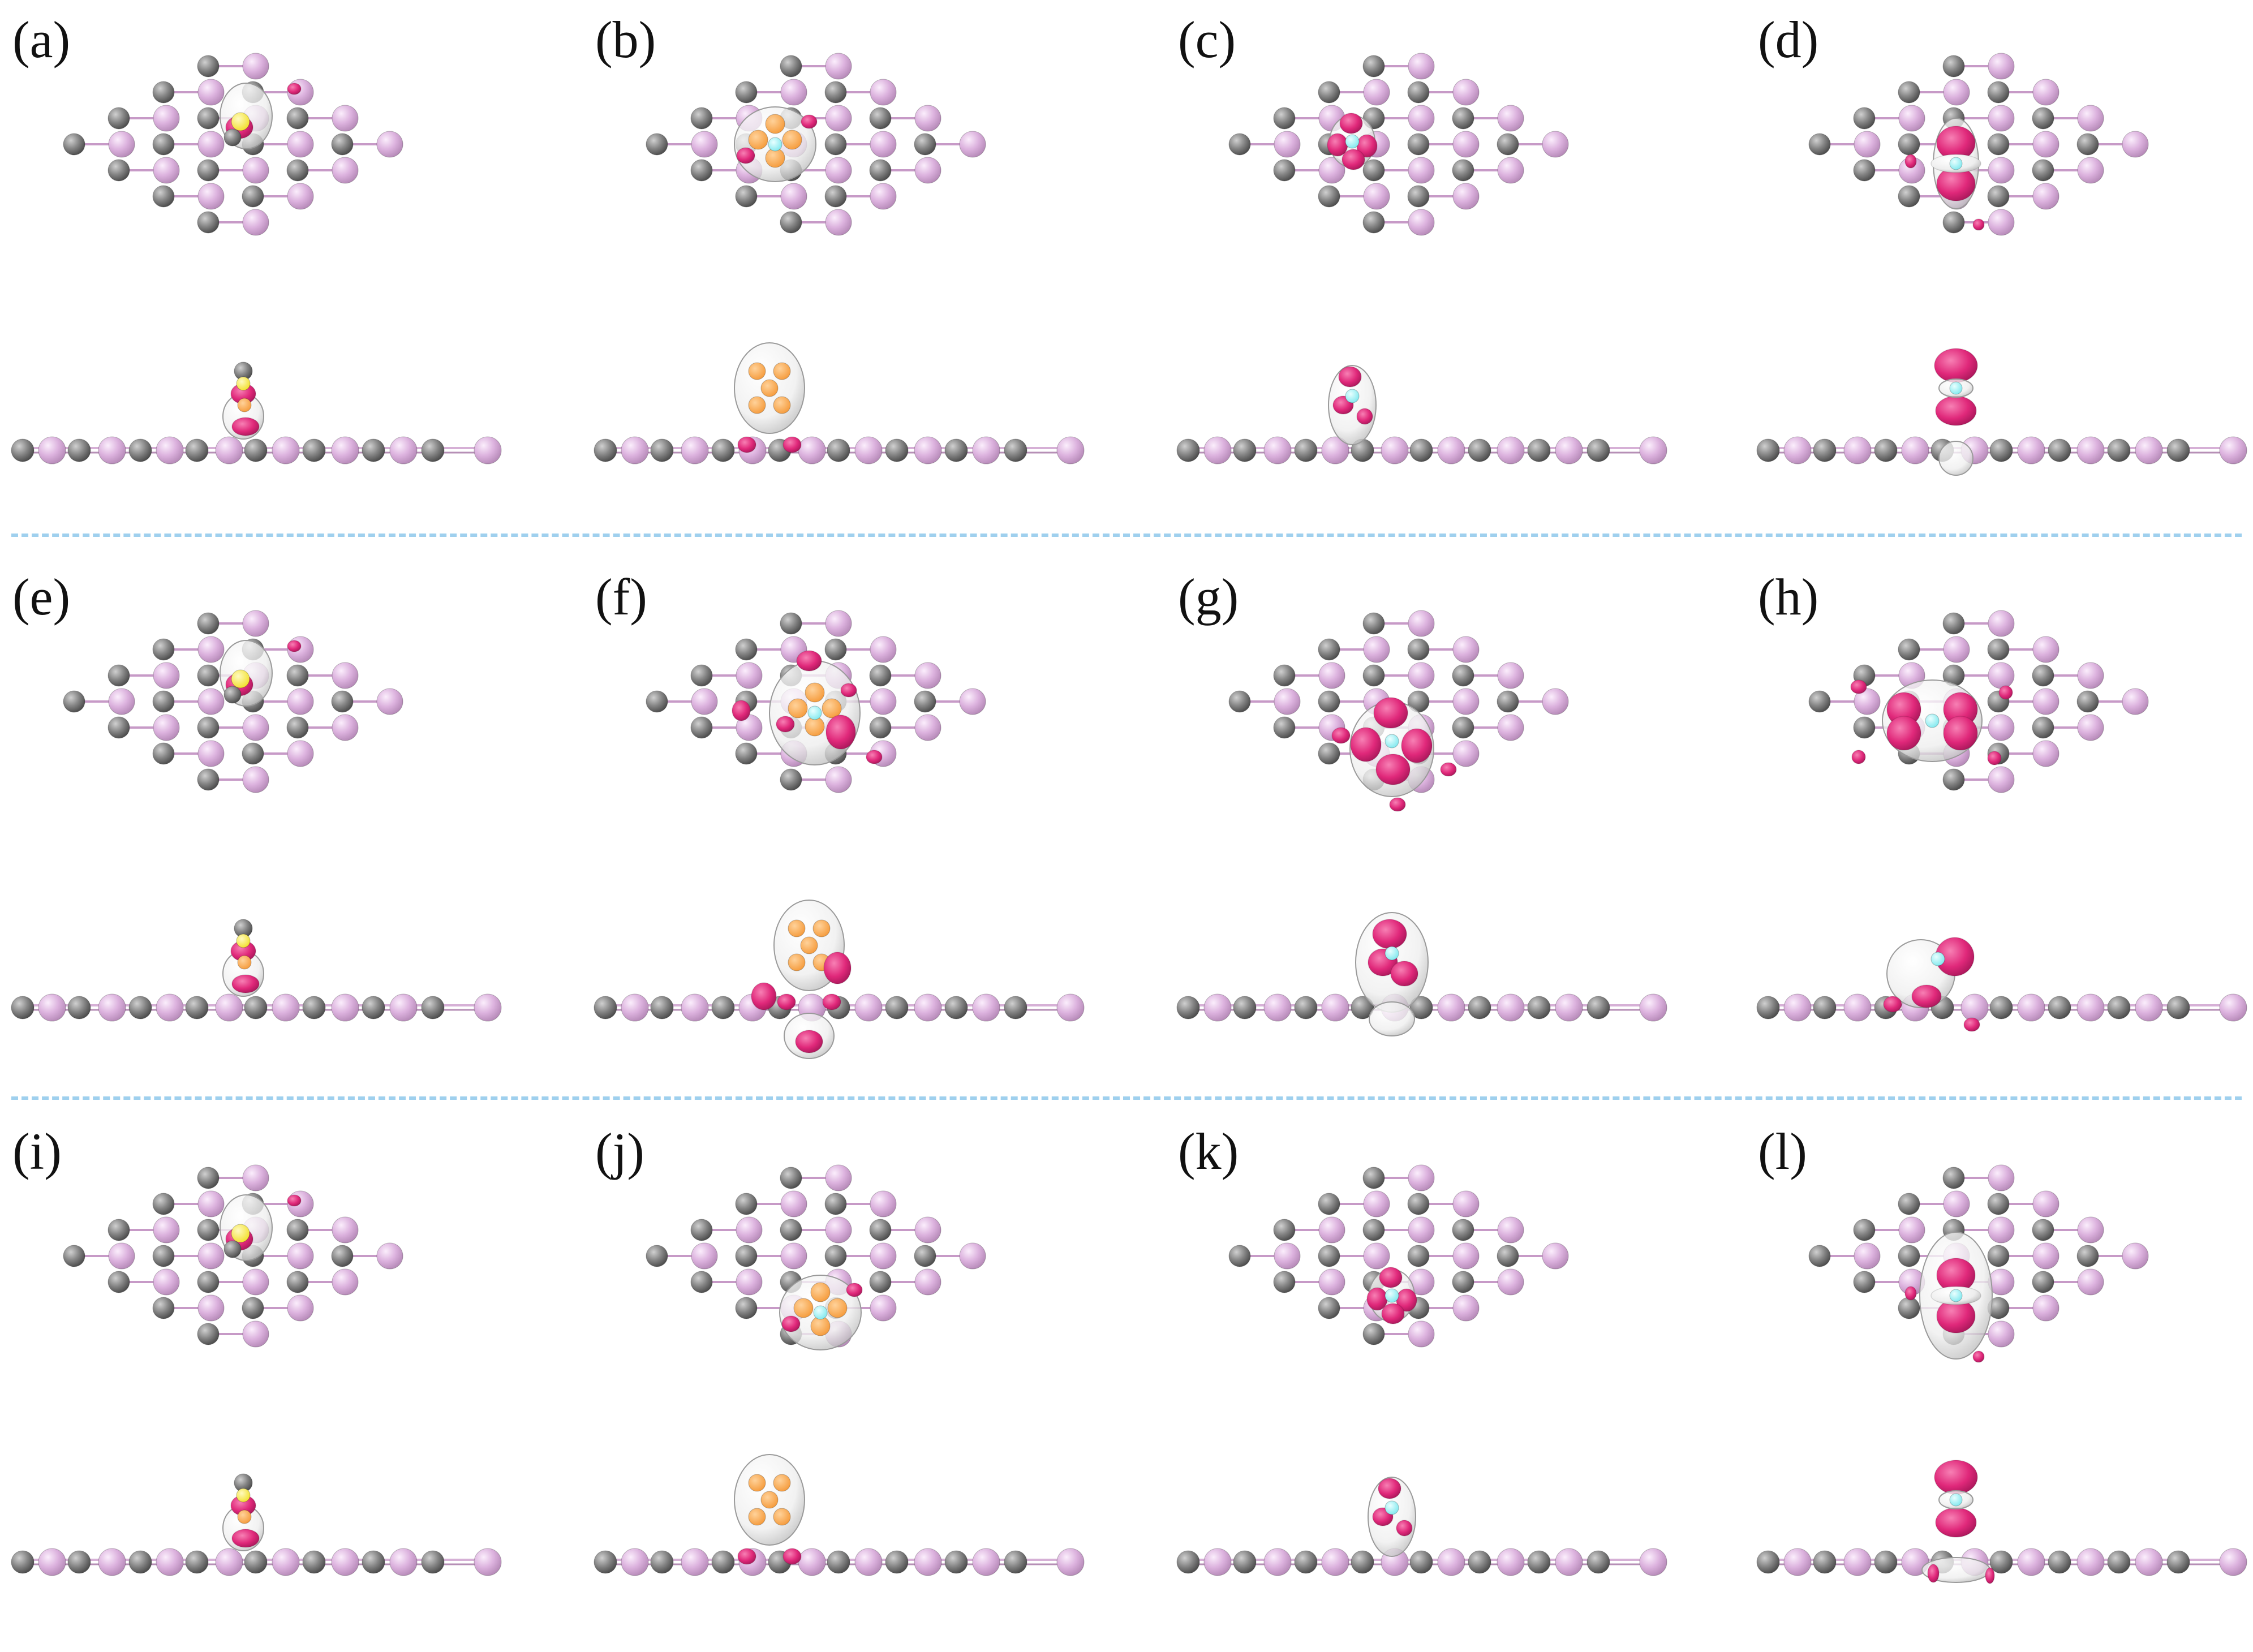 The width and height of the screenshot is (2253, 1652). I want to click on panel-label: (i), so click(37, 1151).